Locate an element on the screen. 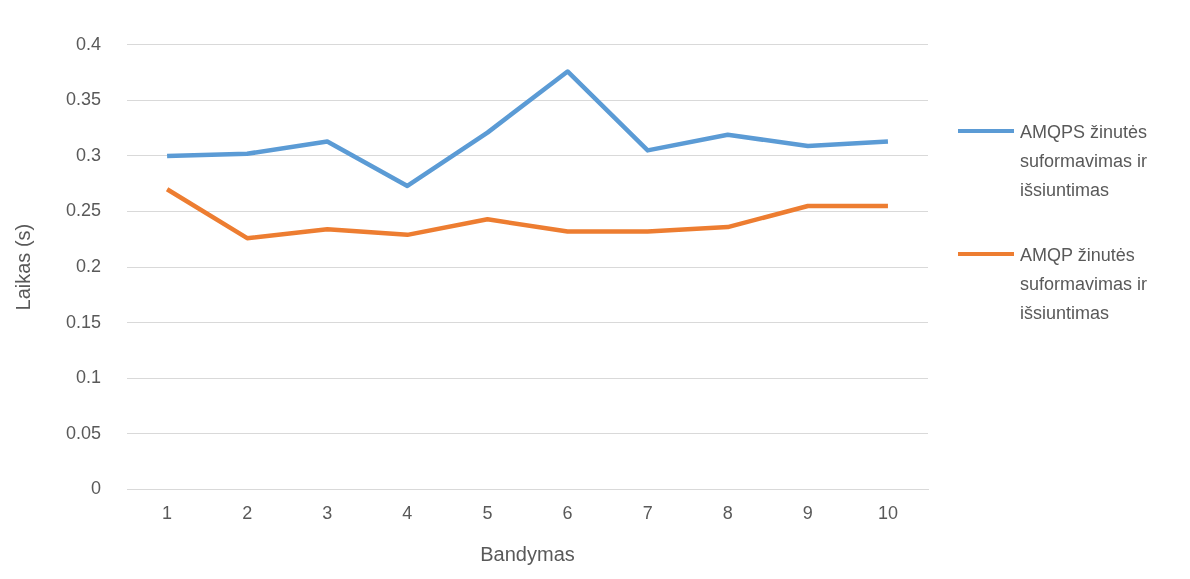 This screenshot has height=579, width=1190. y-tick-label: 0.3 is located at coordinates (89, 154).